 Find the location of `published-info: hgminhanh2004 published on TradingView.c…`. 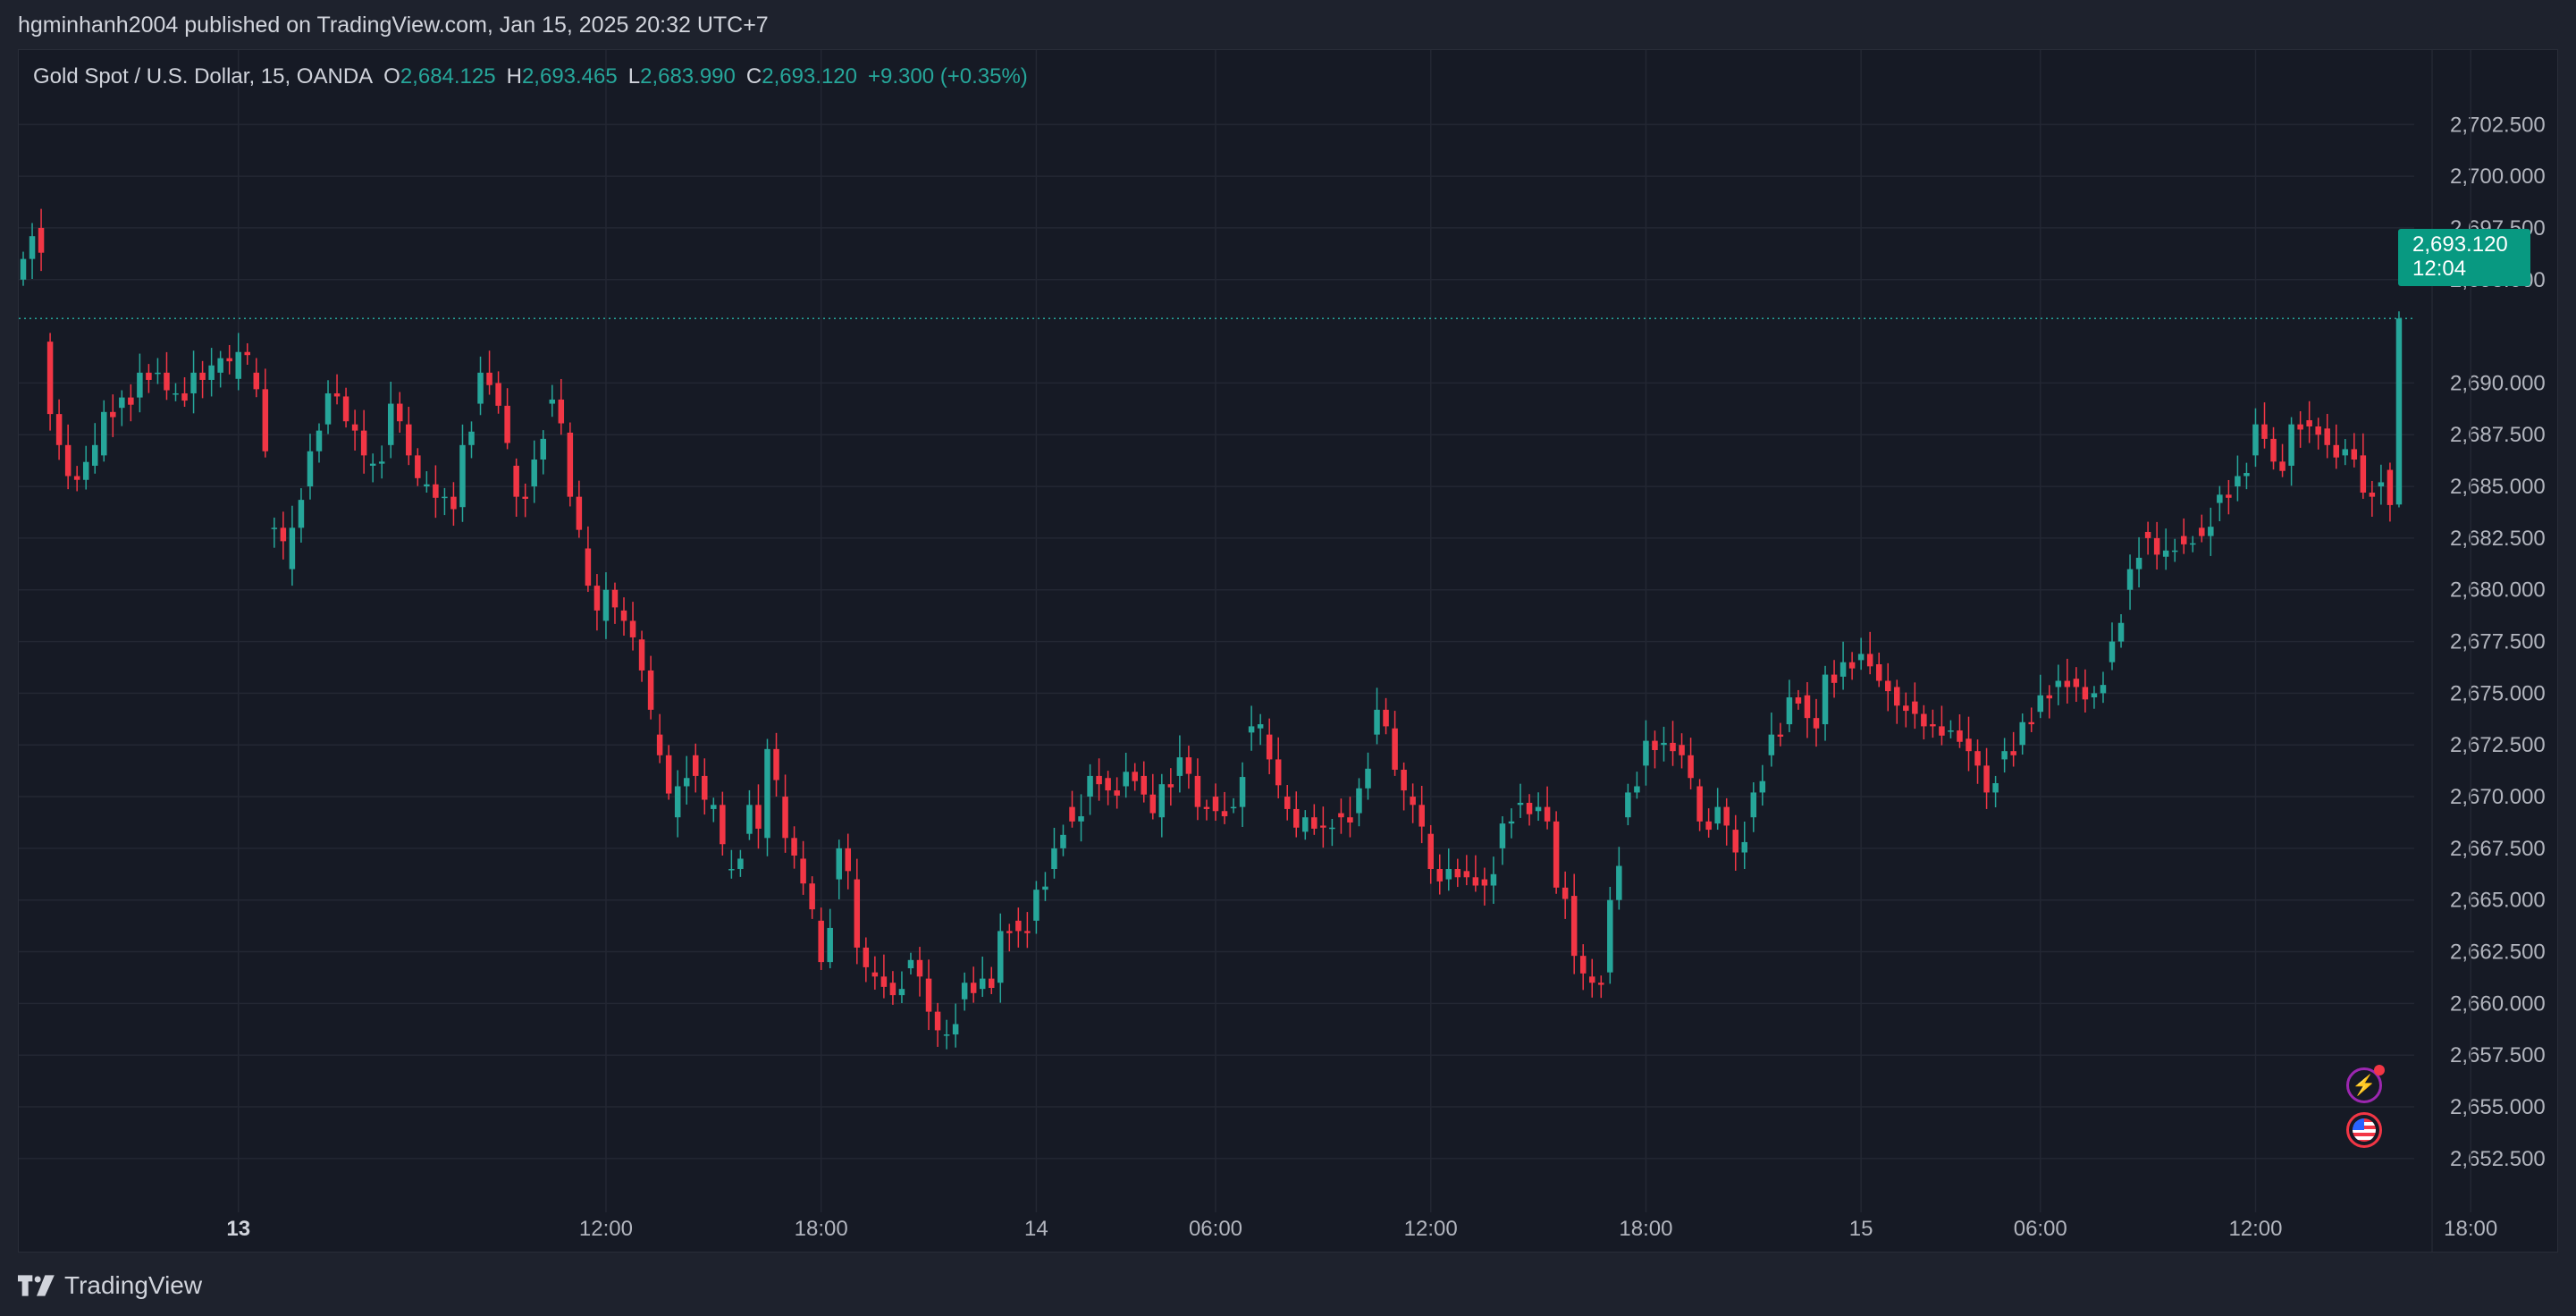

published-info: hgminhanh2004 published on TradingView.c… is located at coordinates (394, 25).